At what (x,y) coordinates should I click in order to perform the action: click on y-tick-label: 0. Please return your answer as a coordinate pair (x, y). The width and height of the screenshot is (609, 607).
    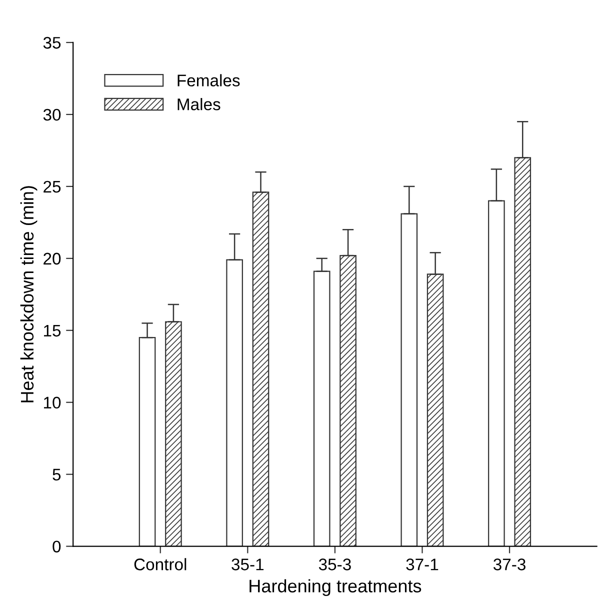
    Looking at the image, I should click on (56, 546).